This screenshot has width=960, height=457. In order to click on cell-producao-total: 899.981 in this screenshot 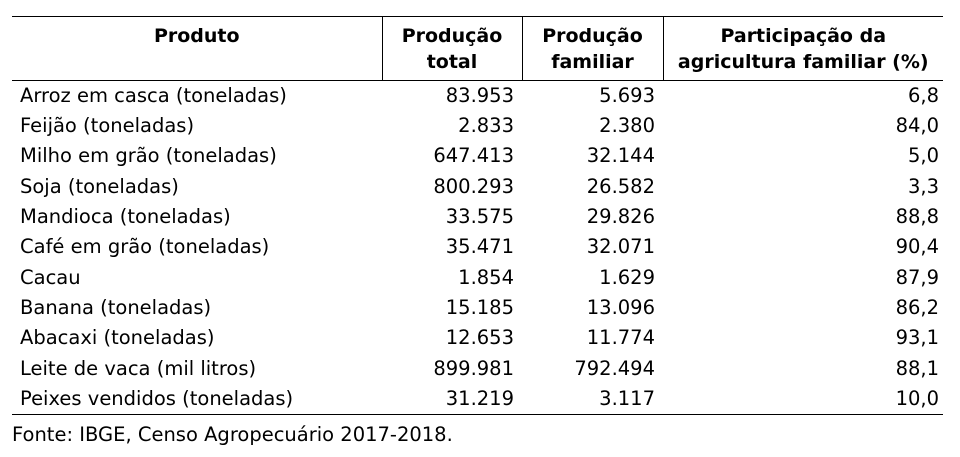, I will do `click(473, 368)`.